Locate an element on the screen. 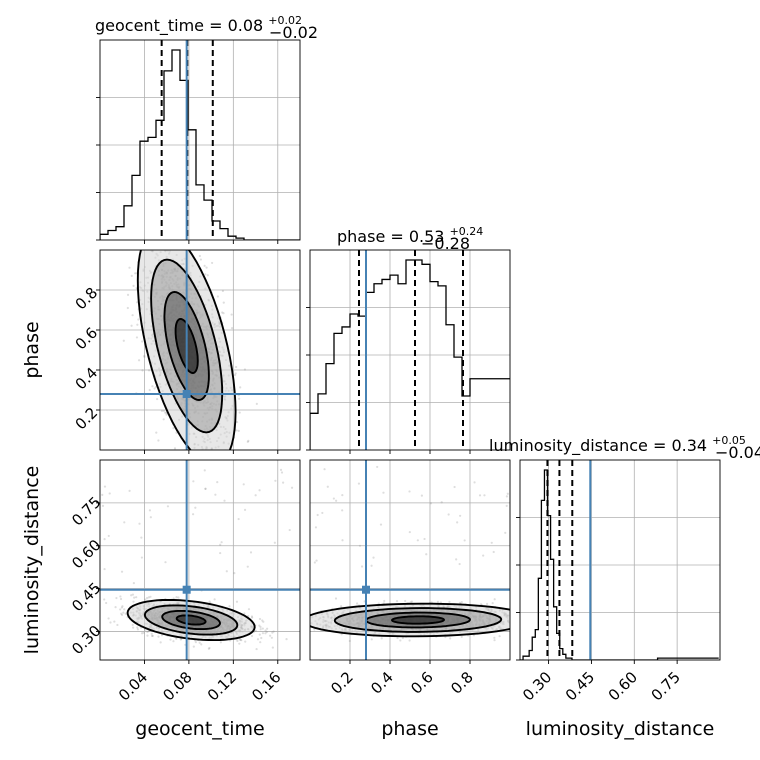  histogram-phase is located at coordinates (410, 354).